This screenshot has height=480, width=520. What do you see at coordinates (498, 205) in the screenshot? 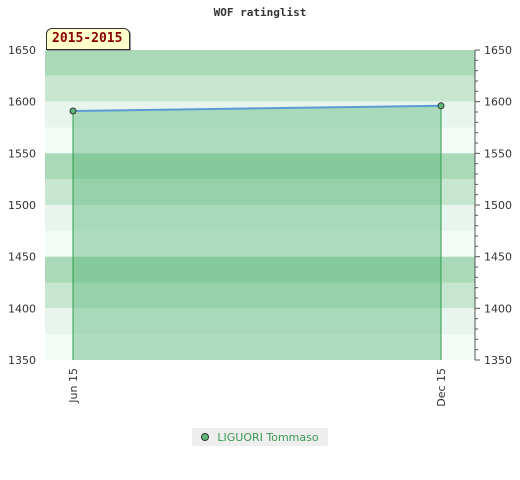
I see `y-tick-label-right: 1500` at bounding box center [498, 205].